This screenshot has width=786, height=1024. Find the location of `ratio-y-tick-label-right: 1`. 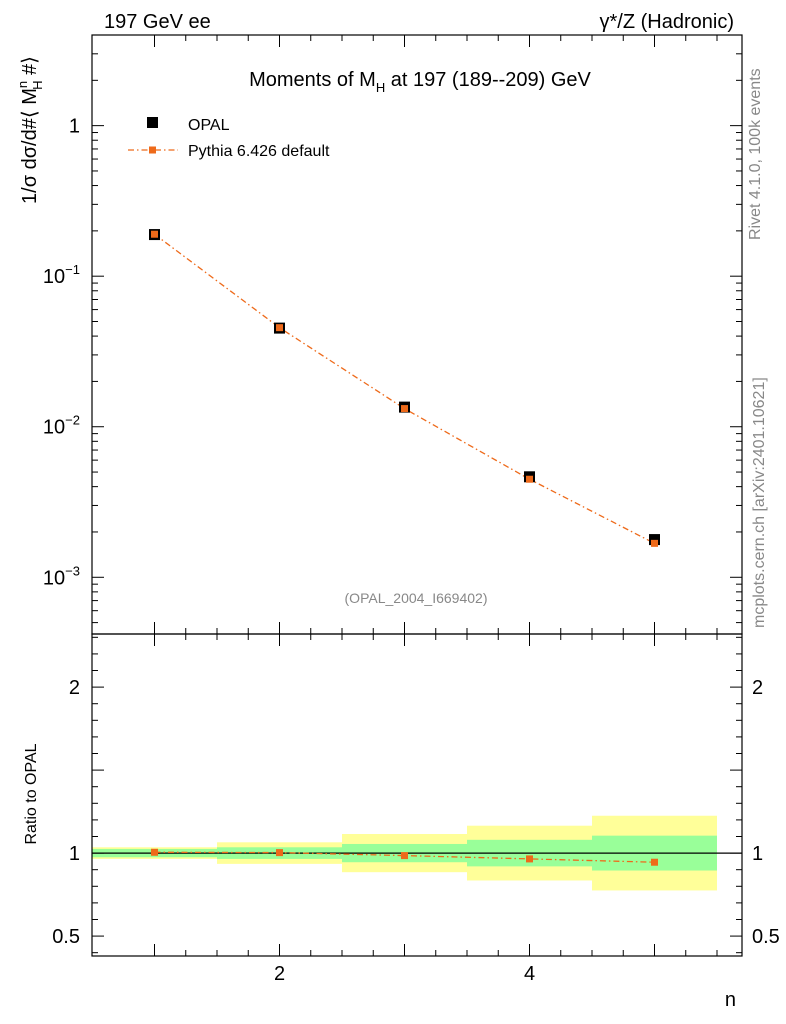

ratio-y-tick-label-right: 1 is located at coordinates (757, 854).